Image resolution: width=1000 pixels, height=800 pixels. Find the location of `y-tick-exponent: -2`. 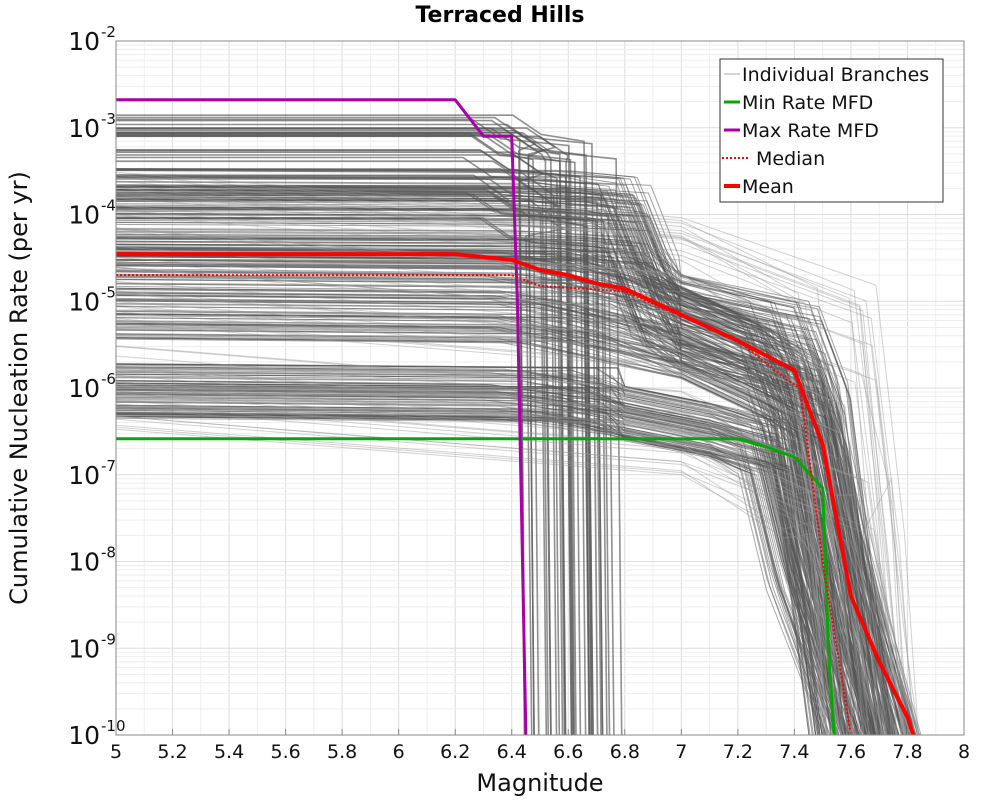

y-tick-exponent: -2 is located at coordinates (108, 32).